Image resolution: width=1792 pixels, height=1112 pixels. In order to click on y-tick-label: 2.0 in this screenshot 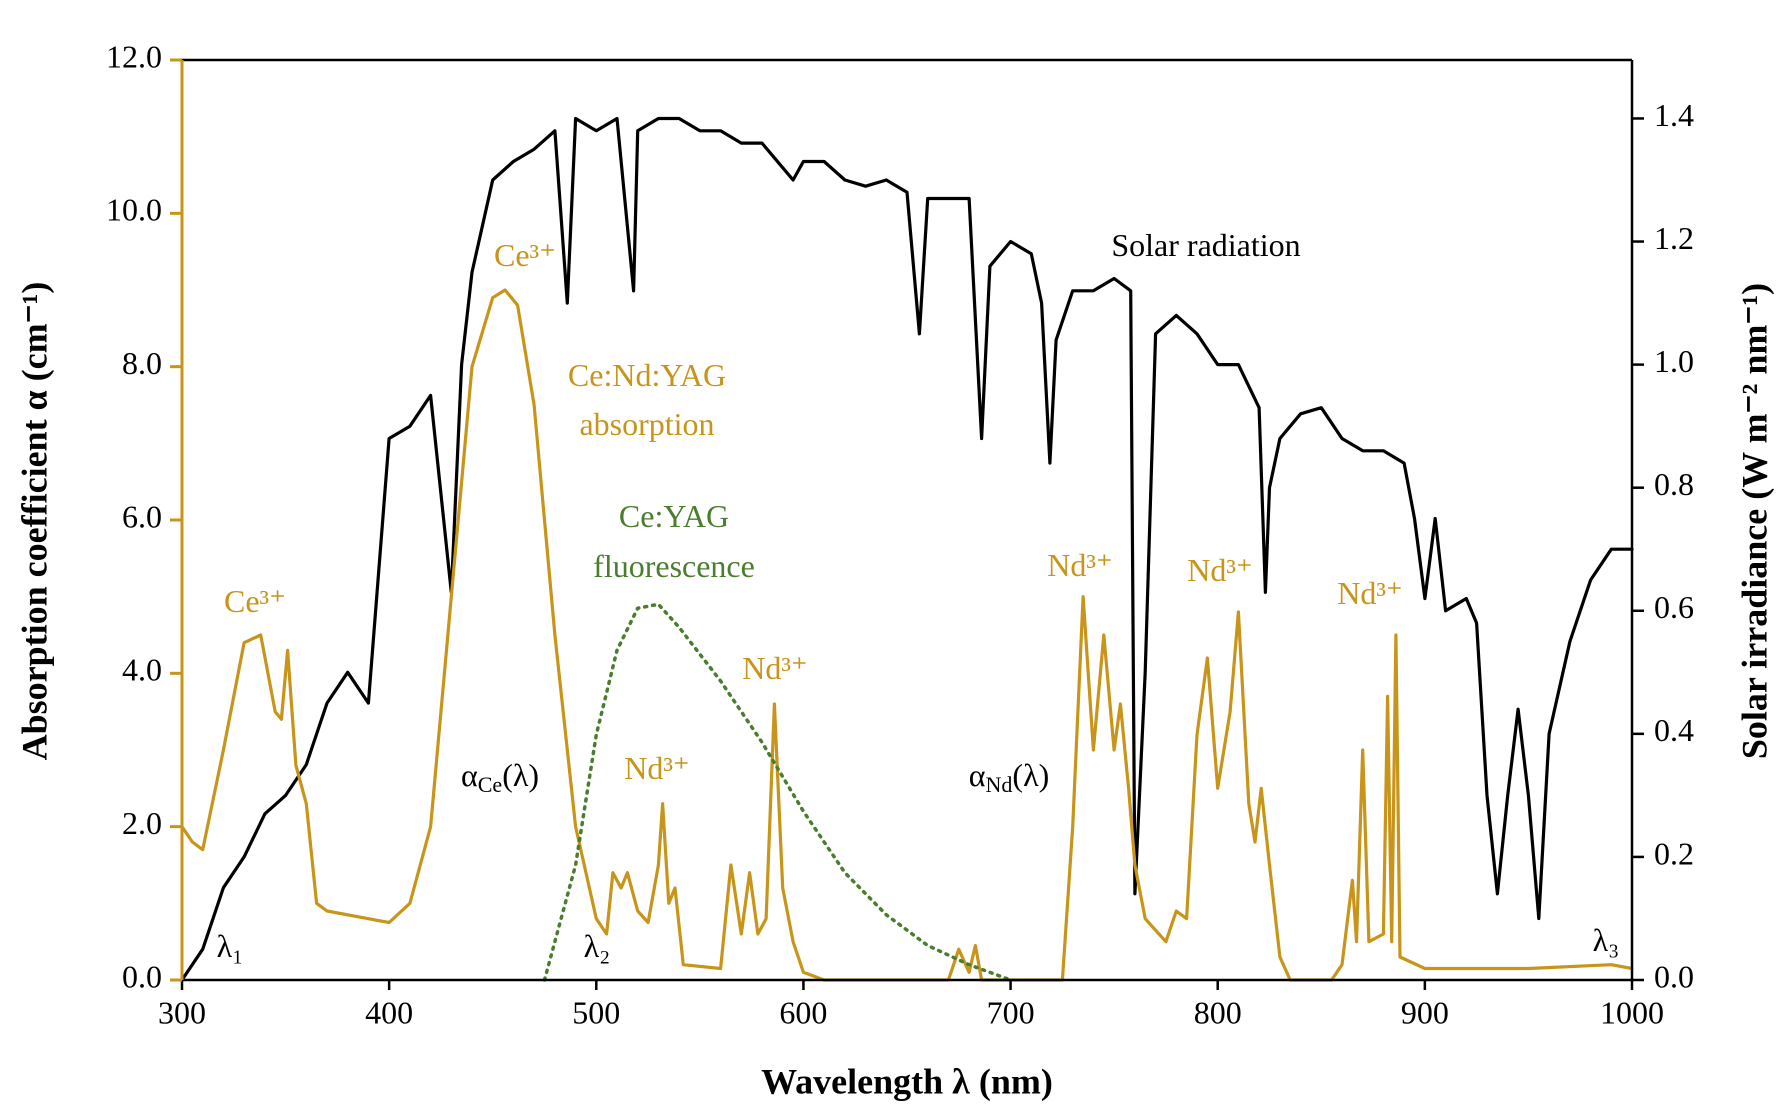, I will do `click(142, 823)`.